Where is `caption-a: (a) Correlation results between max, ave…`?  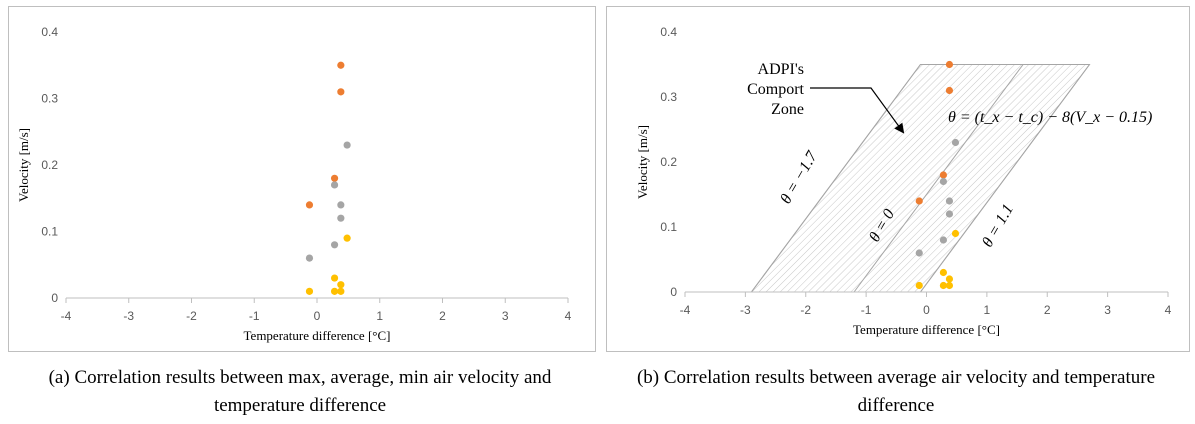
caption-a: (a) Correlation results between max, ave… is located at coordinates (300, 391).